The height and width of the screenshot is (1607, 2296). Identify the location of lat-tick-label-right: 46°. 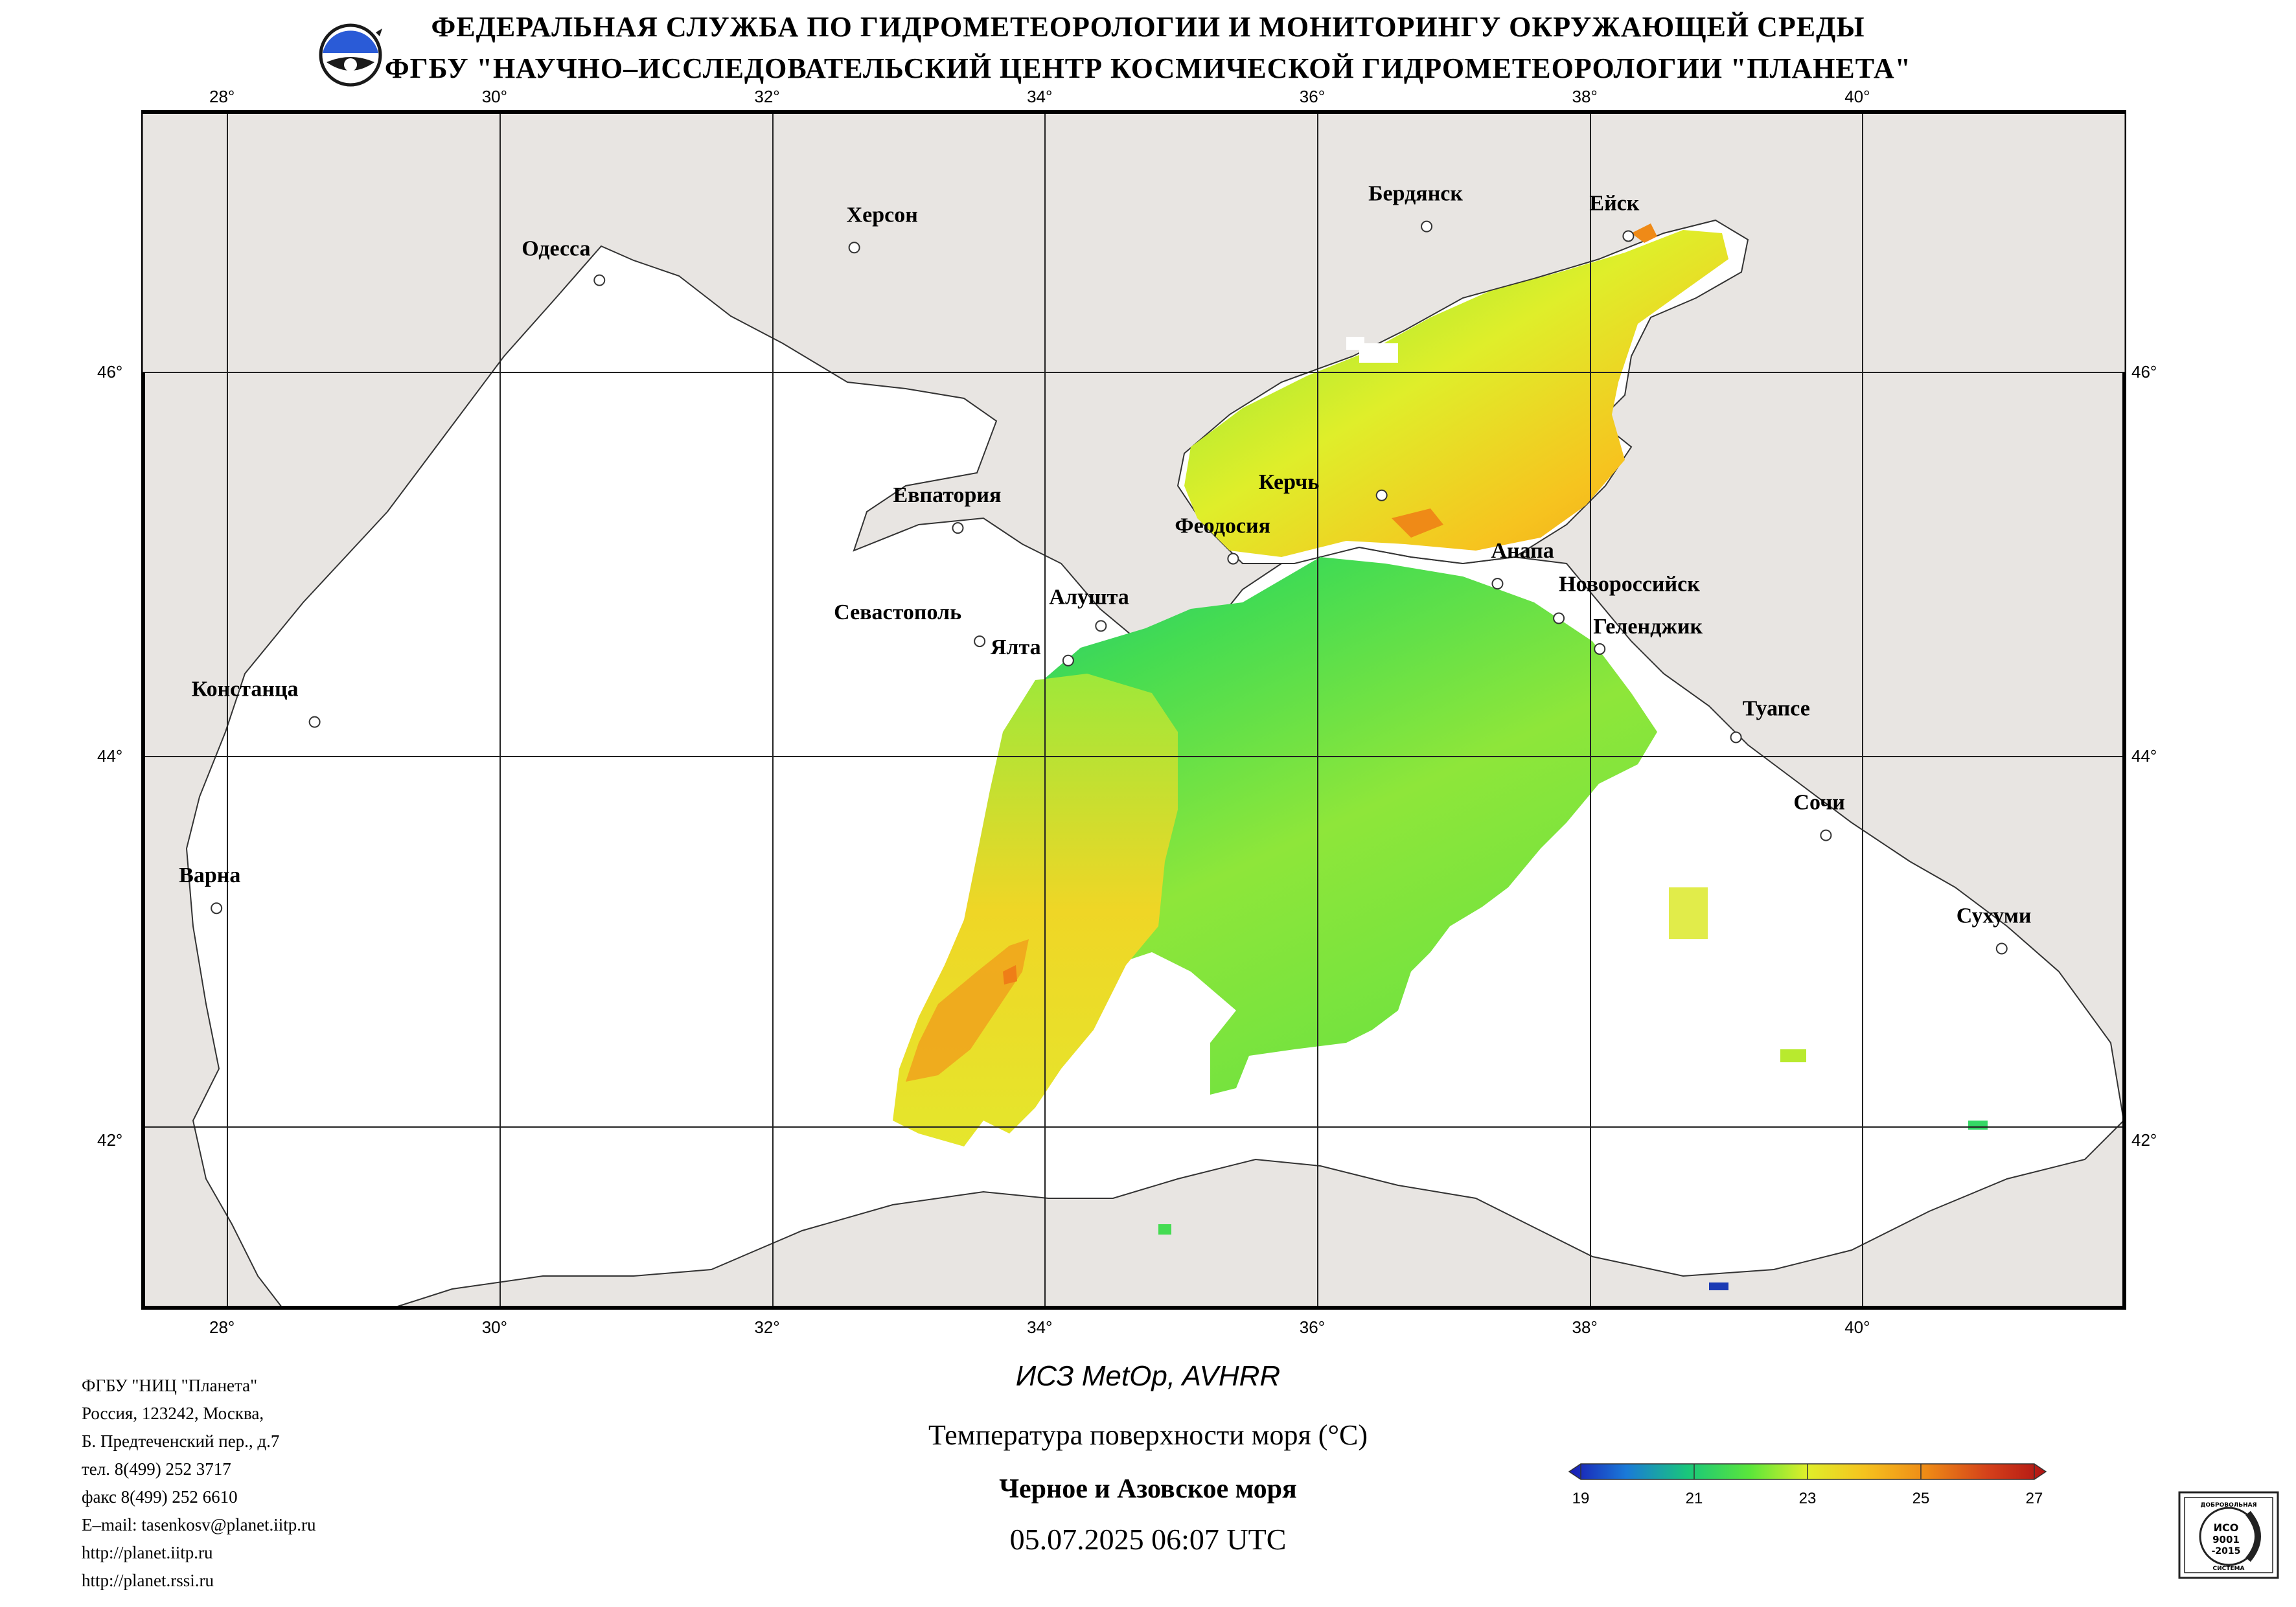
(2144, 372).